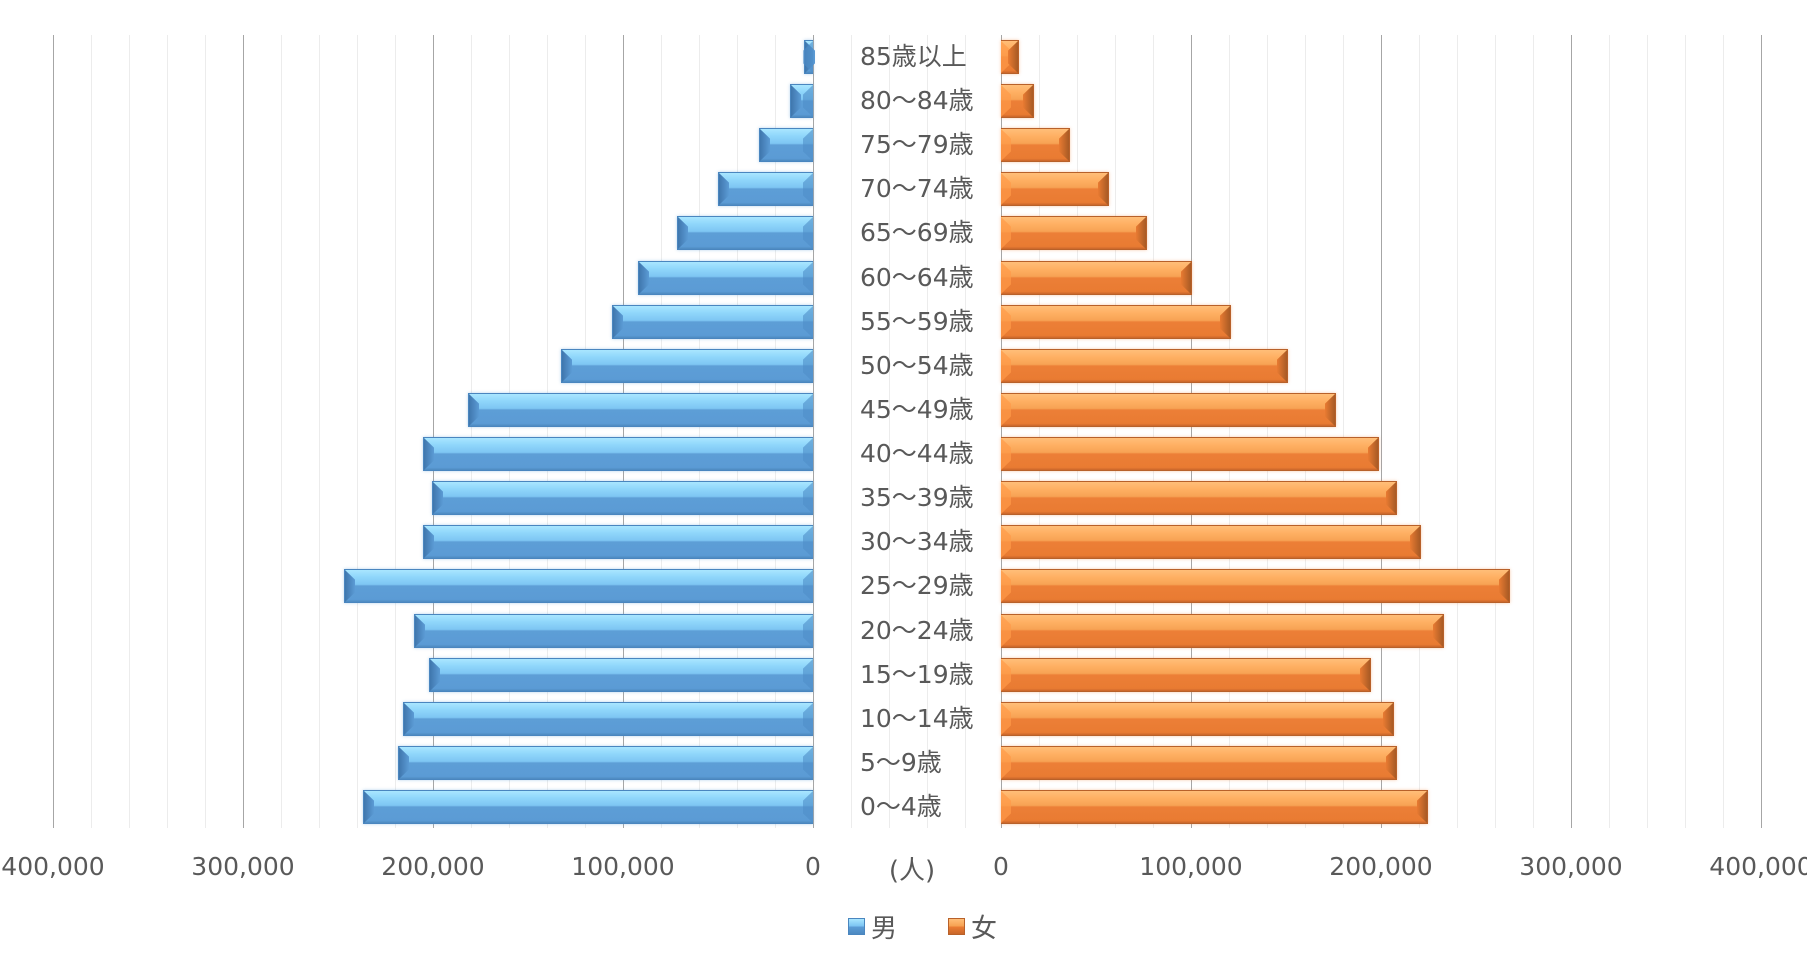 The height and width of the screenshot is (962, 1807). Describe the element at coordinates (433, 866) in the screenshot. I see `left-axis-tick-label: 200,000` at that location.